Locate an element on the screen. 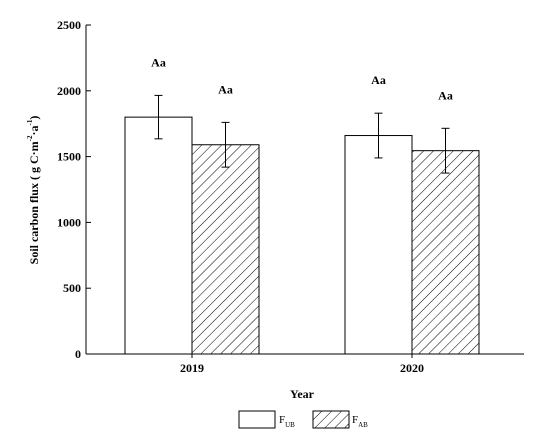 The height and width of the screenshot is (443, 550). y-axis-title-exp1: -2 is located at coordinates (30, 138).